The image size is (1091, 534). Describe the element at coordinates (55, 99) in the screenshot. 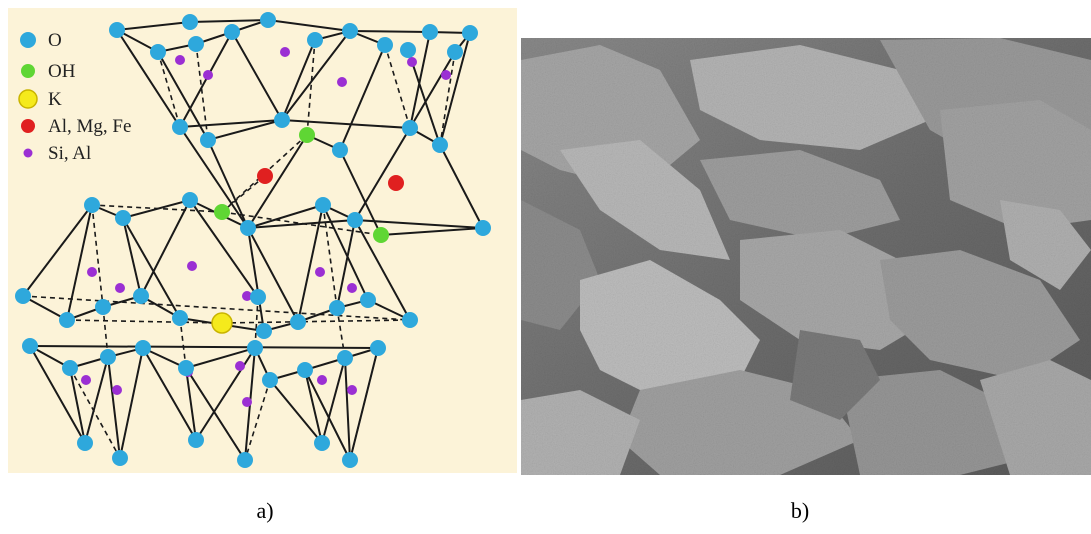

I see `legend-label: K` at that location.